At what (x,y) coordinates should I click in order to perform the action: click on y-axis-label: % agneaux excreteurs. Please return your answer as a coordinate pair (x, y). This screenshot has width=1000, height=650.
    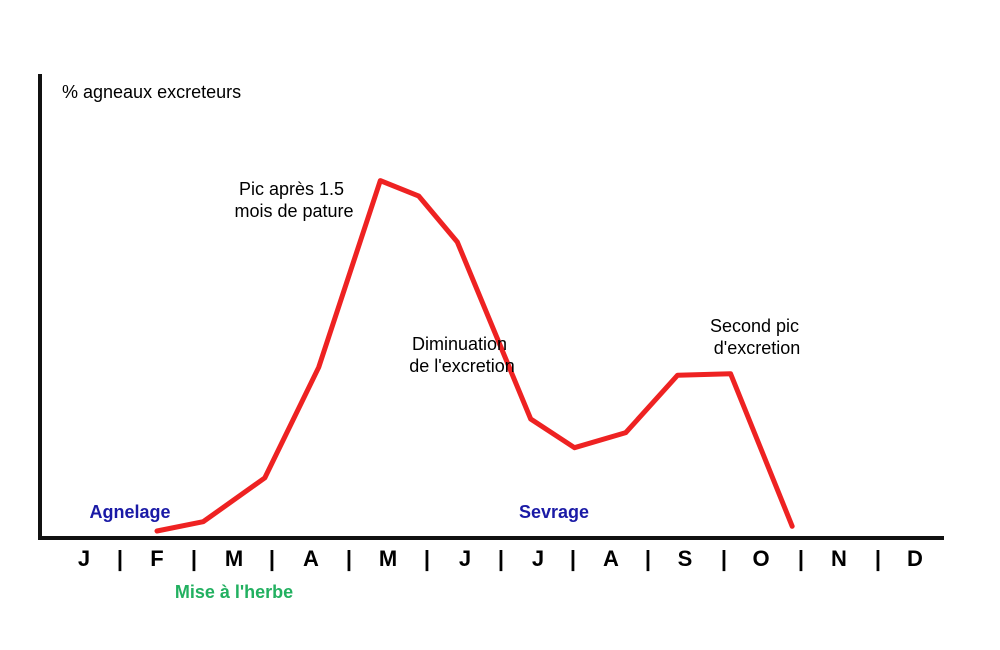
    Looking at the image, I should click on (151, 92).